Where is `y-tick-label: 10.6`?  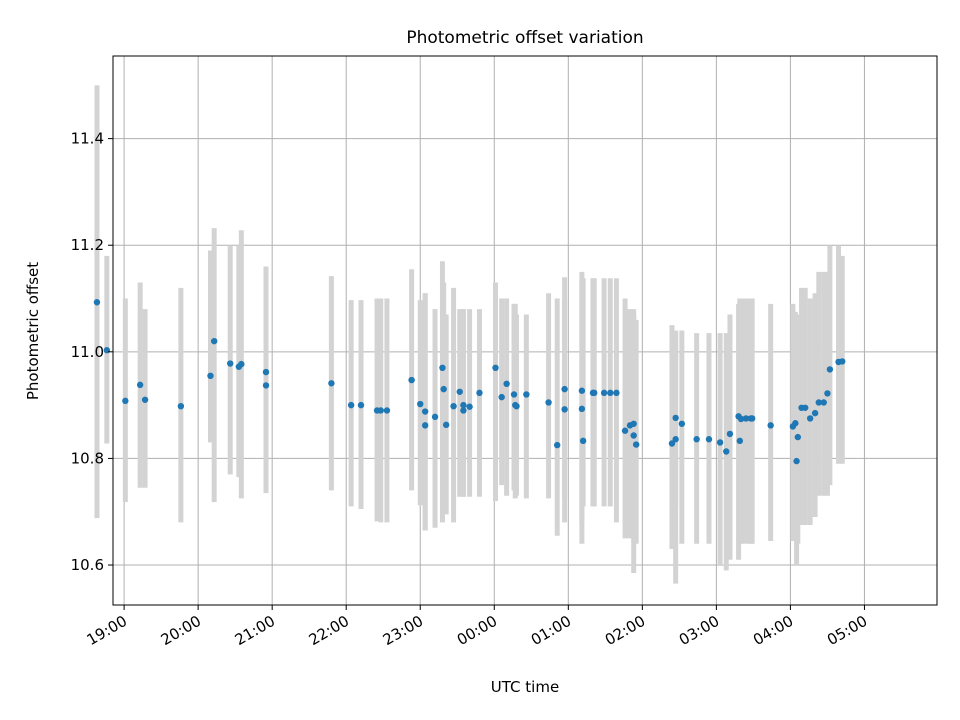
y-tick-label: 10.6 is located at coordinates (87, 565).